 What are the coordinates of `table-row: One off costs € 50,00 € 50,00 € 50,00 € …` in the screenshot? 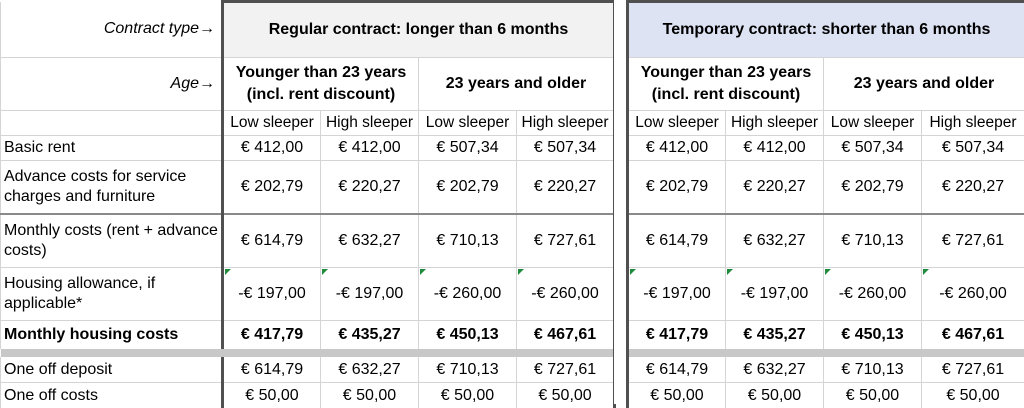 It's located at (308, 395).